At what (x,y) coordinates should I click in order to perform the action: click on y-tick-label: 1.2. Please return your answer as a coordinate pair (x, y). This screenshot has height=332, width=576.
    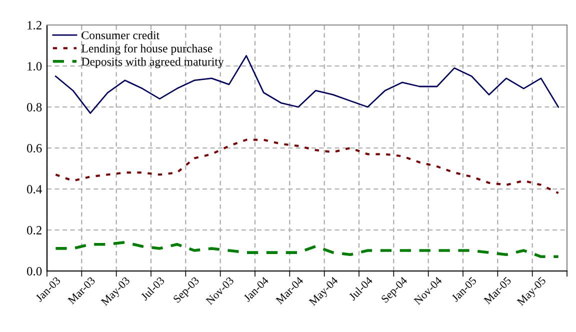
    Looking at the image, I should click on (35, 25).